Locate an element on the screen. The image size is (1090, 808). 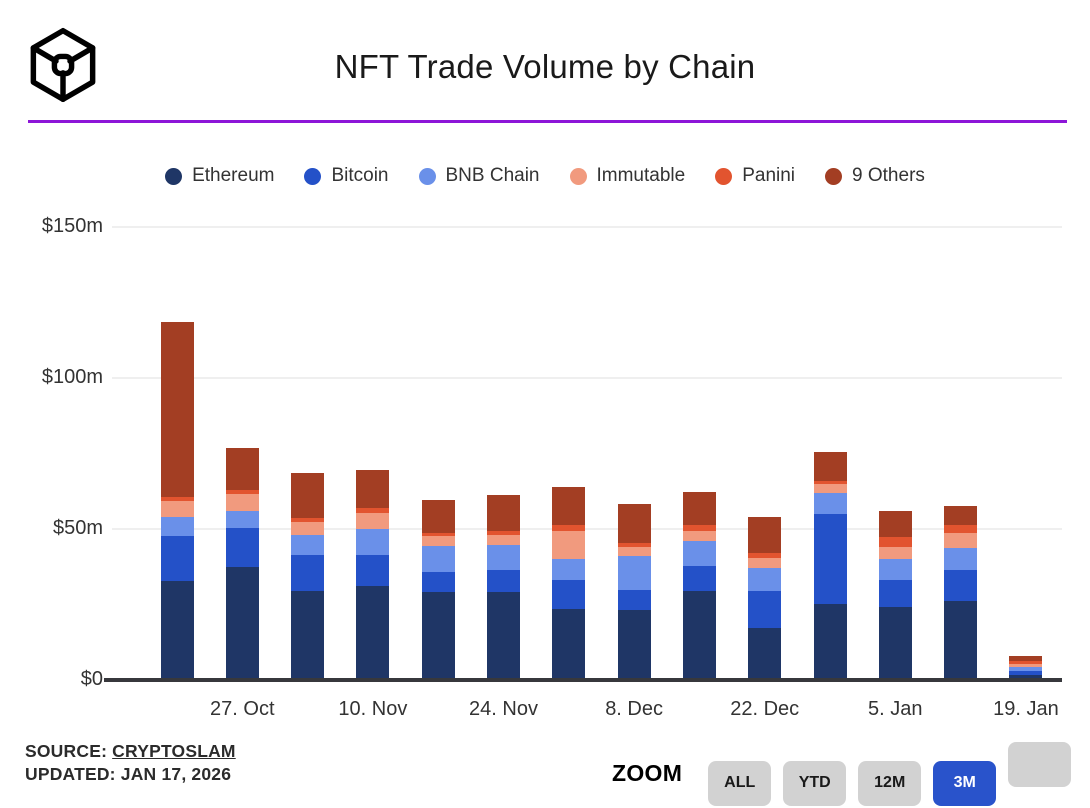
zoom-button-12m: 12M is located at coordinates (890, 783).